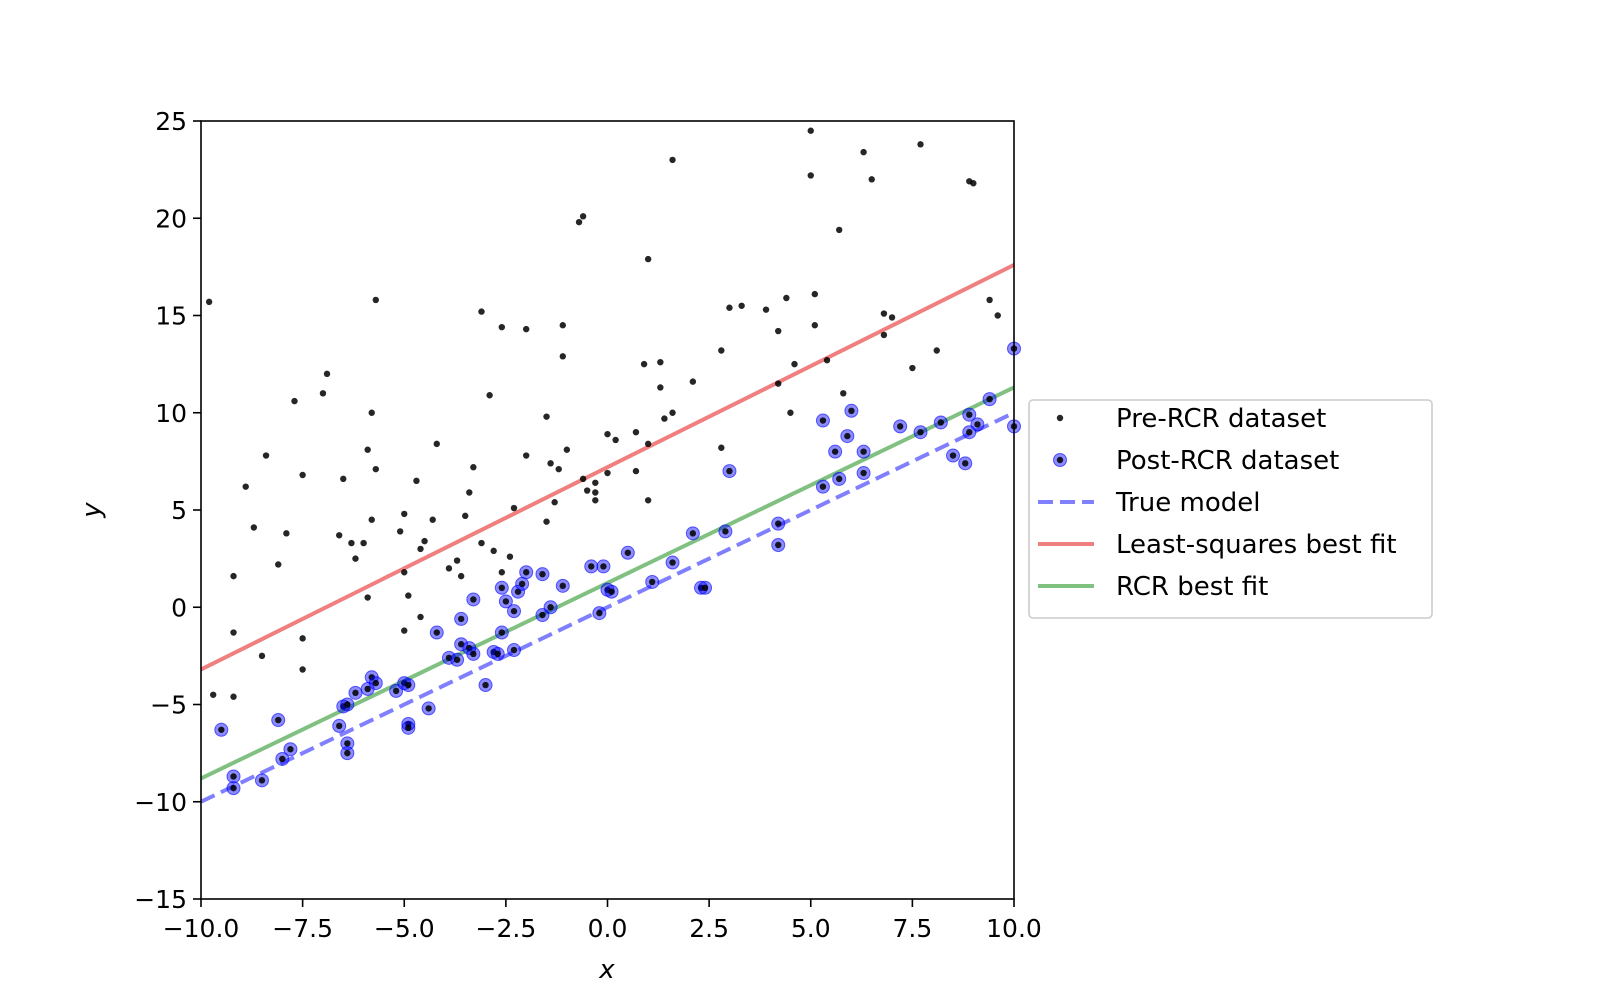 Image resolution: width=1600 pixels, height=1000 pixels. Describe the element at coordinates (160, 802) in the screenshot. I see `y-tick-label: −10` at that location.